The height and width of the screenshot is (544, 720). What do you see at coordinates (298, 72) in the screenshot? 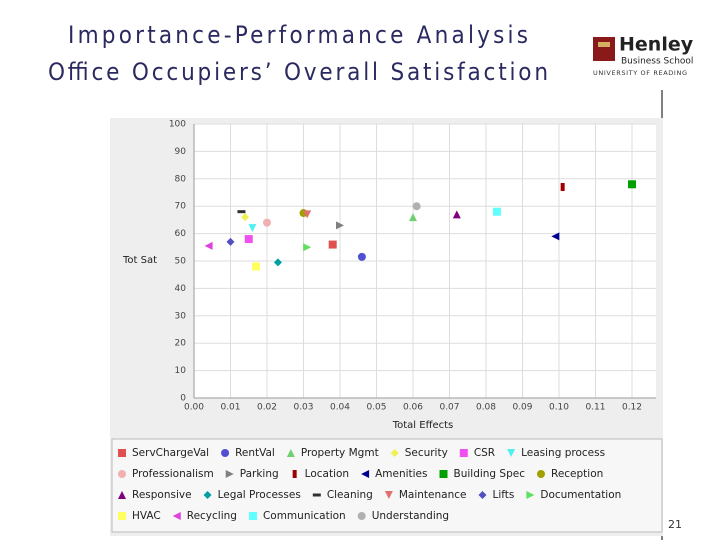
I see `subtitle: Office Occupiers’ Overall Satisfaction` at bounding box center [298, 72].